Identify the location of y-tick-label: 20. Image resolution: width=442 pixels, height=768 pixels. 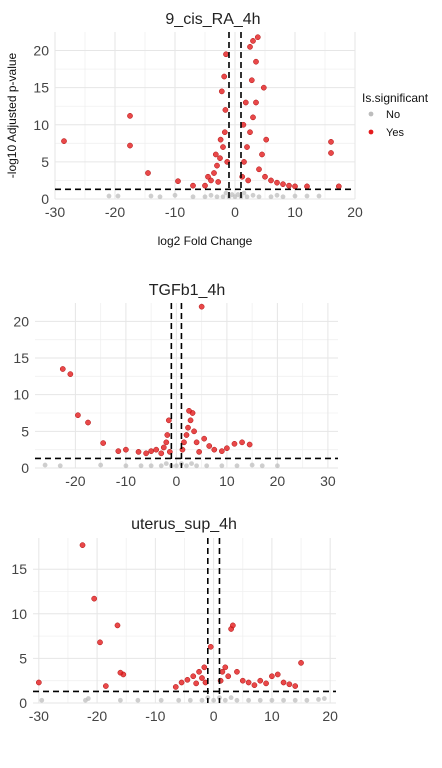
(21, 321).